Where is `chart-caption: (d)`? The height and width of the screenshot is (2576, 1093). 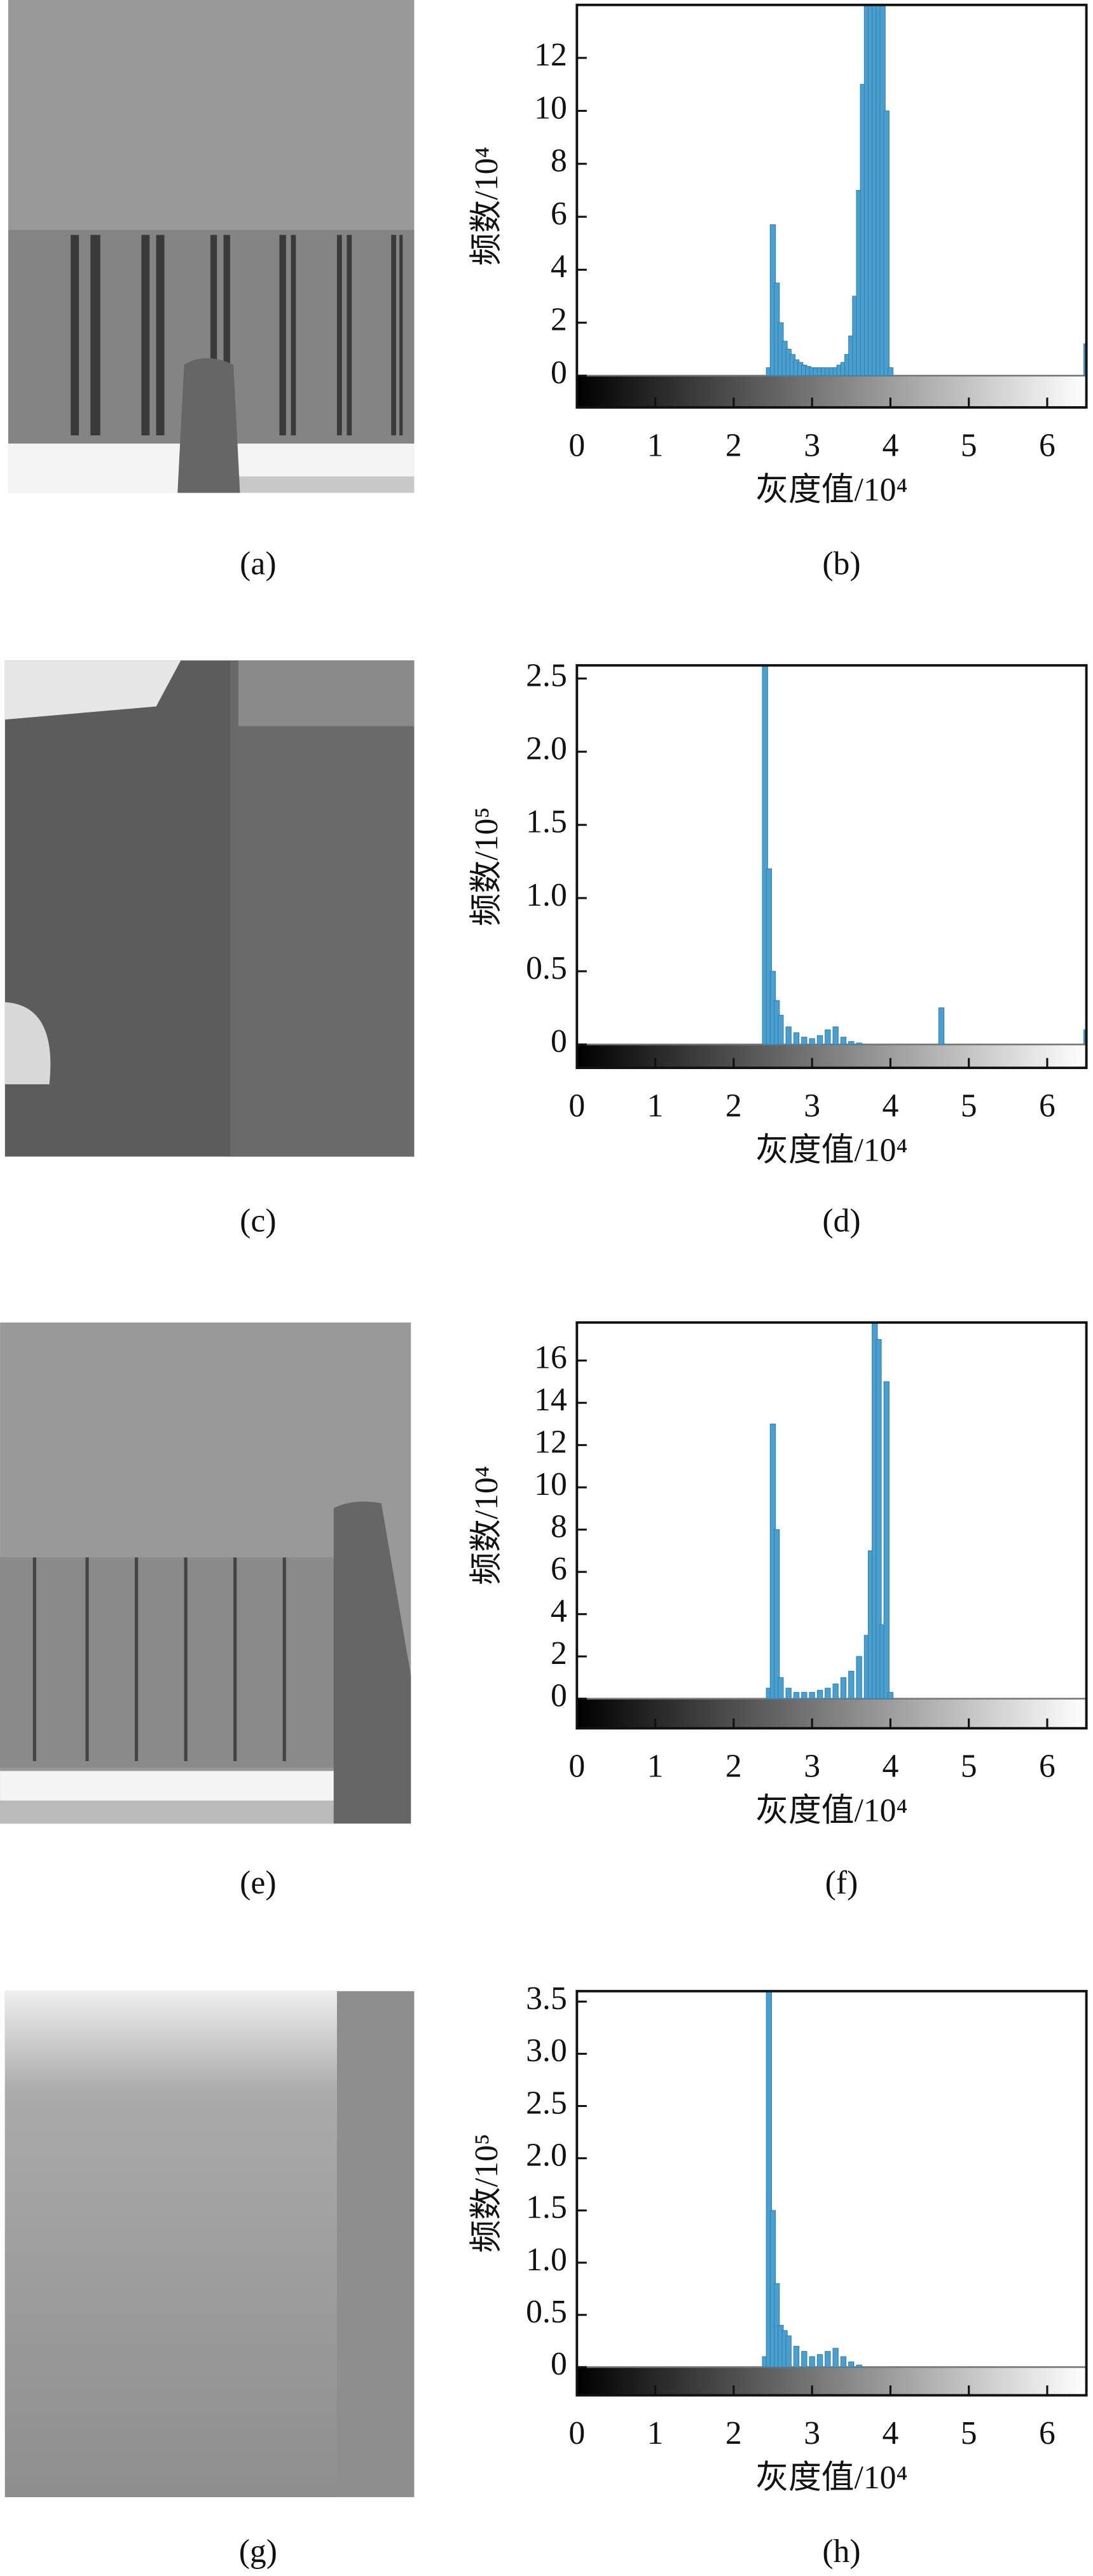 chart-caption: (d) is located at coordinates (841, 1221).